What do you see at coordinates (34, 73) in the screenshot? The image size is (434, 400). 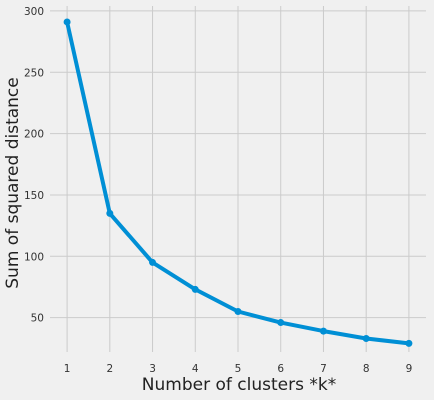 I see `y-tick-label: 250` at bounding box center [34, 73].